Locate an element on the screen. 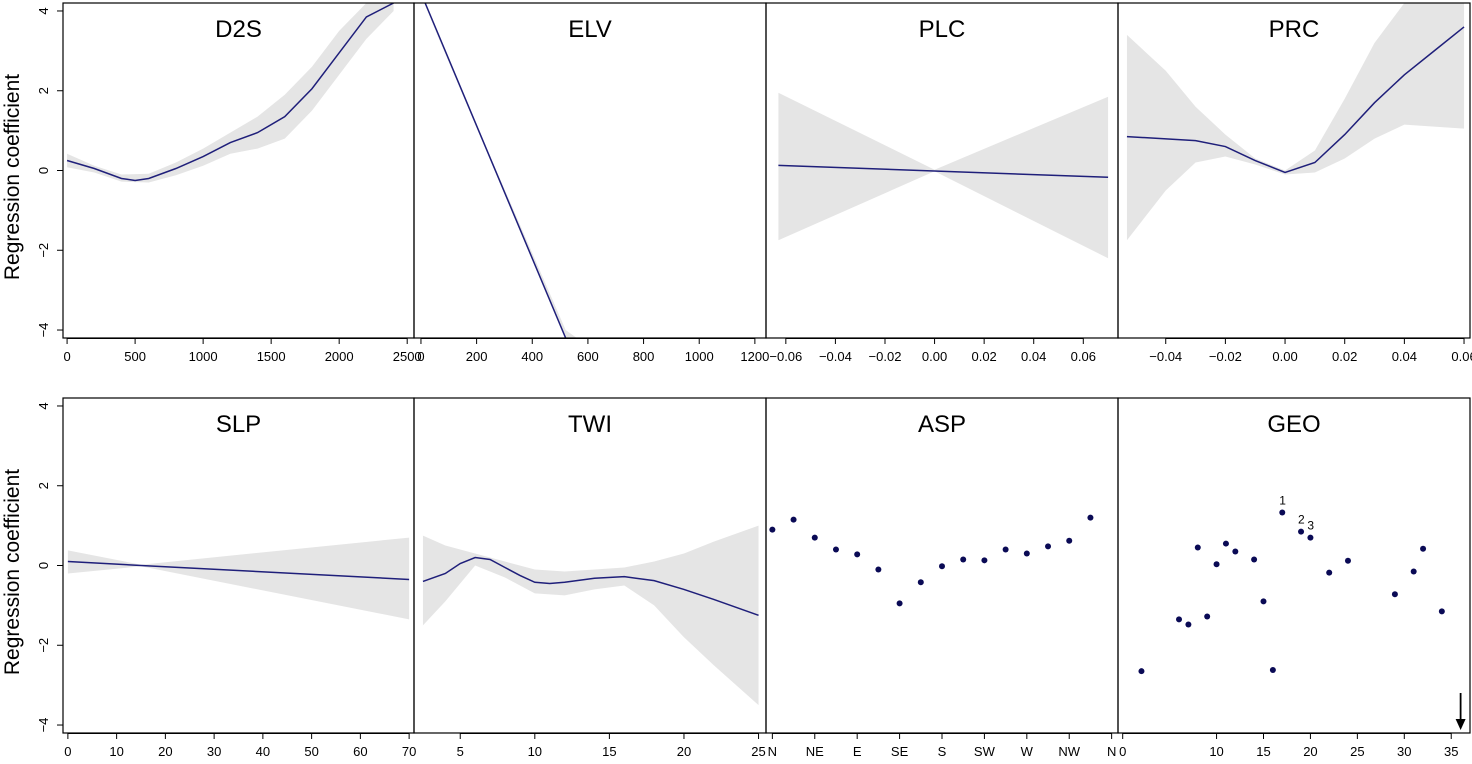 This screenshot has width=1472, height=764. panel-asp: ASP N NE E SE S SW W NW N is located at coordinates (942, 578).